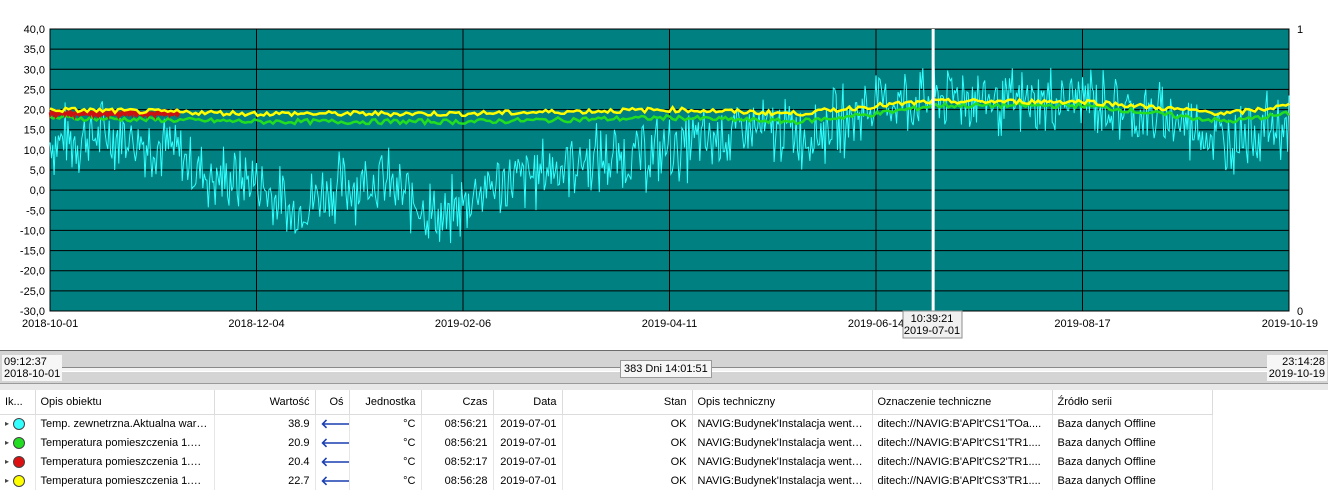 Image resolution: width=1328 pixels, height=496 pixels. Describe the element at coordinates (1082, 324) in the screenshot. I see `x-tick-label: 2019-08-17` at that location.